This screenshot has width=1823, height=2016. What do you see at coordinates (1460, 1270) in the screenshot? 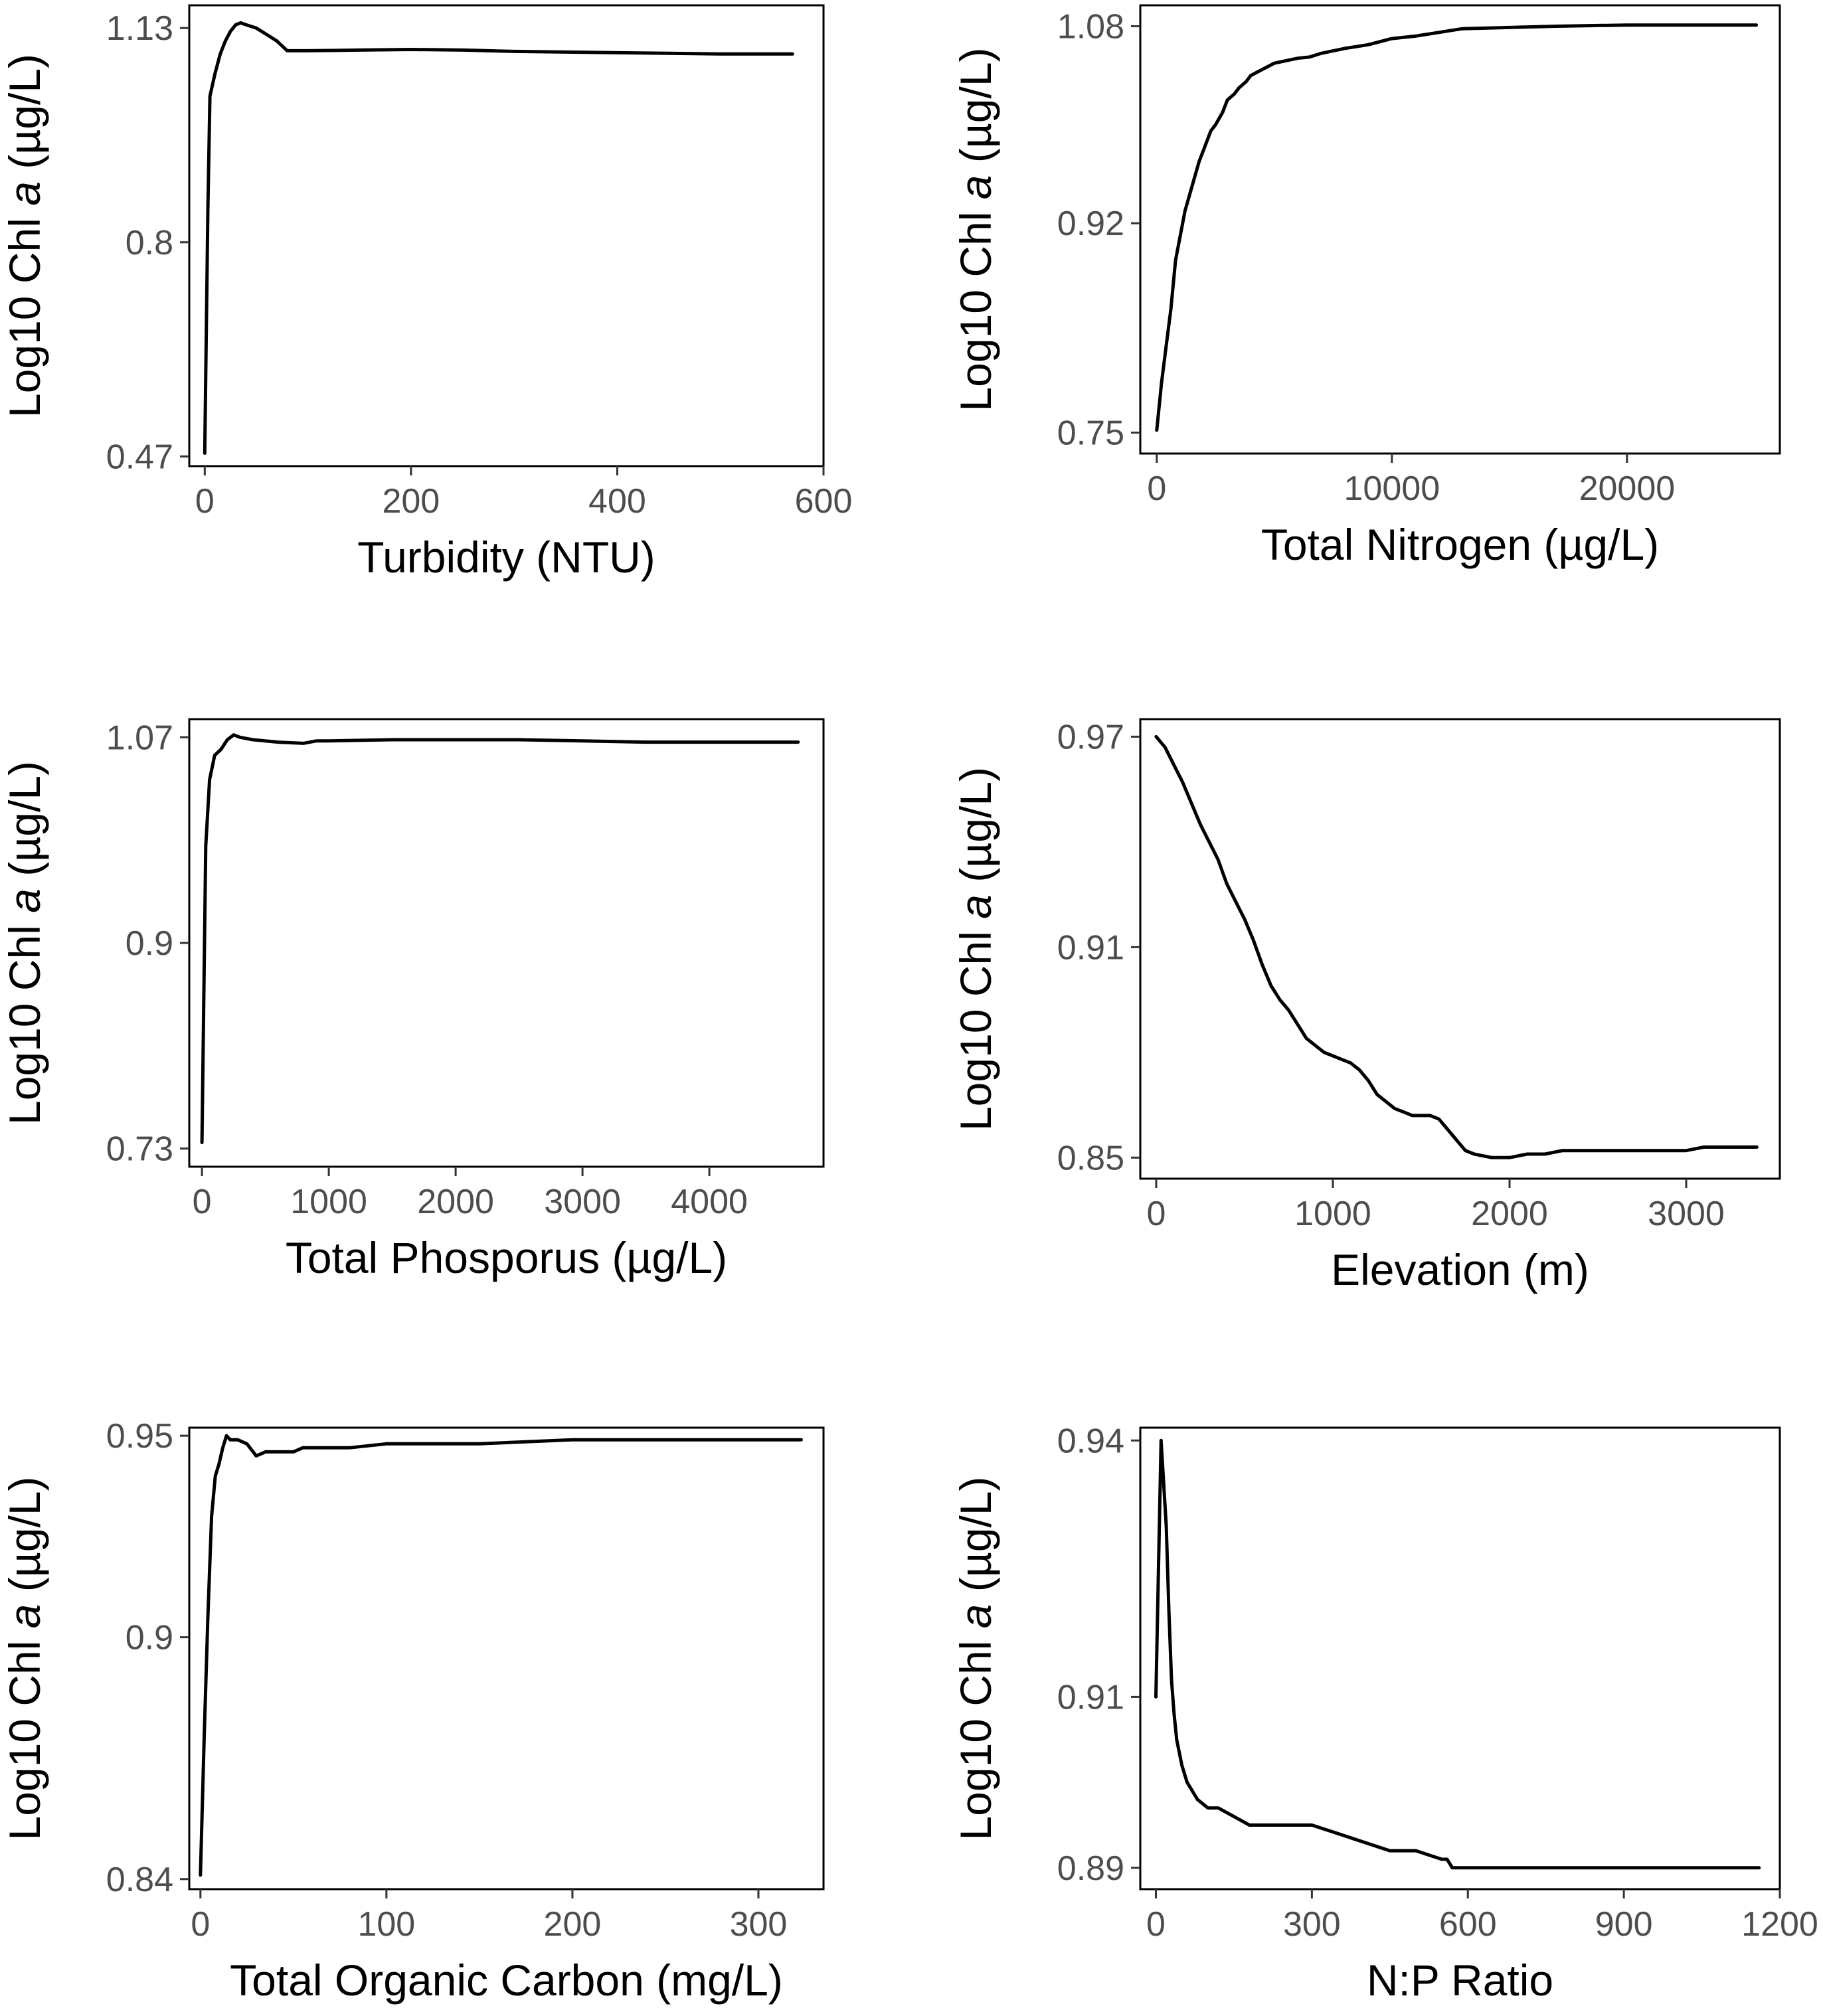
I see `x-axis-title: Elevation (m)` at bounding box center [1460, 1270].